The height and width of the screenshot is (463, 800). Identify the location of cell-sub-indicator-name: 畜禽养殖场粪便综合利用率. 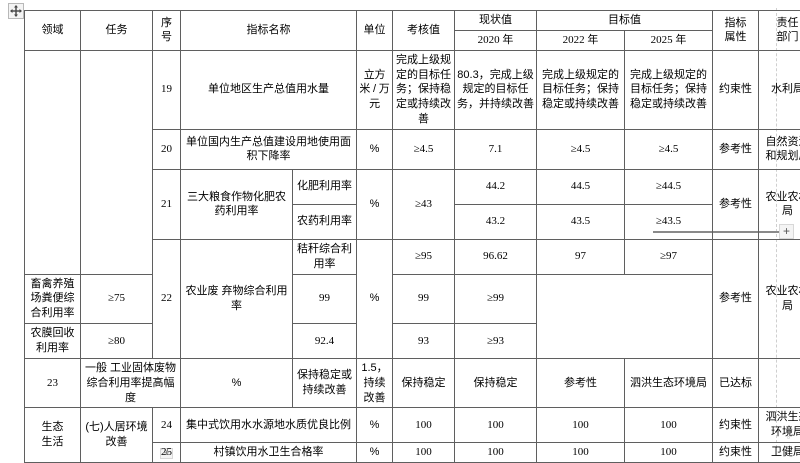
(53, 299).